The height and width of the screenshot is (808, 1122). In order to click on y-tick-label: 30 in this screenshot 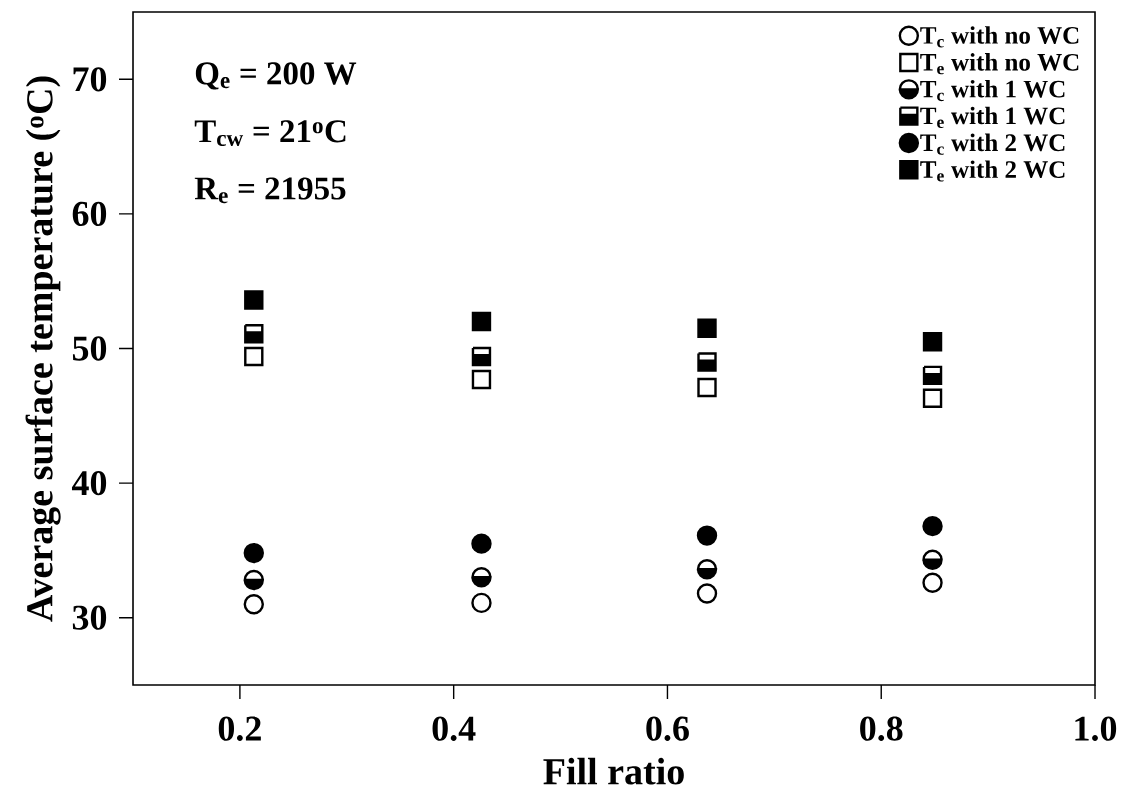, I will do `click(89, 617)`.